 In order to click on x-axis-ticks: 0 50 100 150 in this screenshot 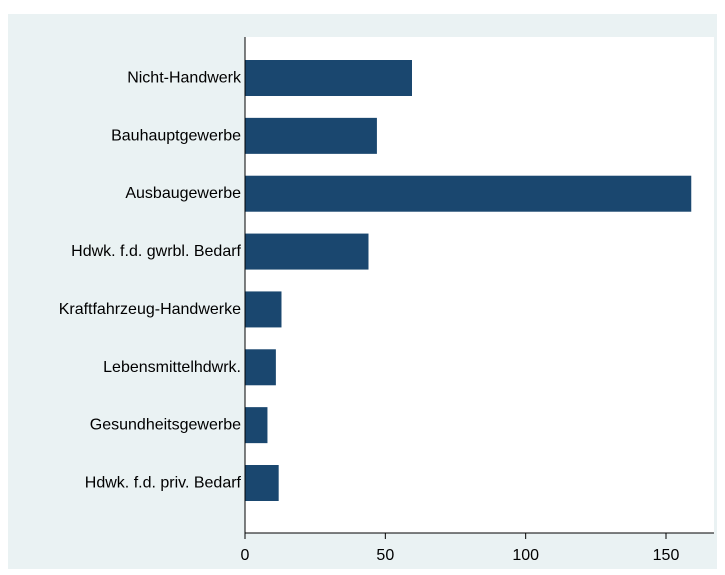, I will do `click(460, 548)`.